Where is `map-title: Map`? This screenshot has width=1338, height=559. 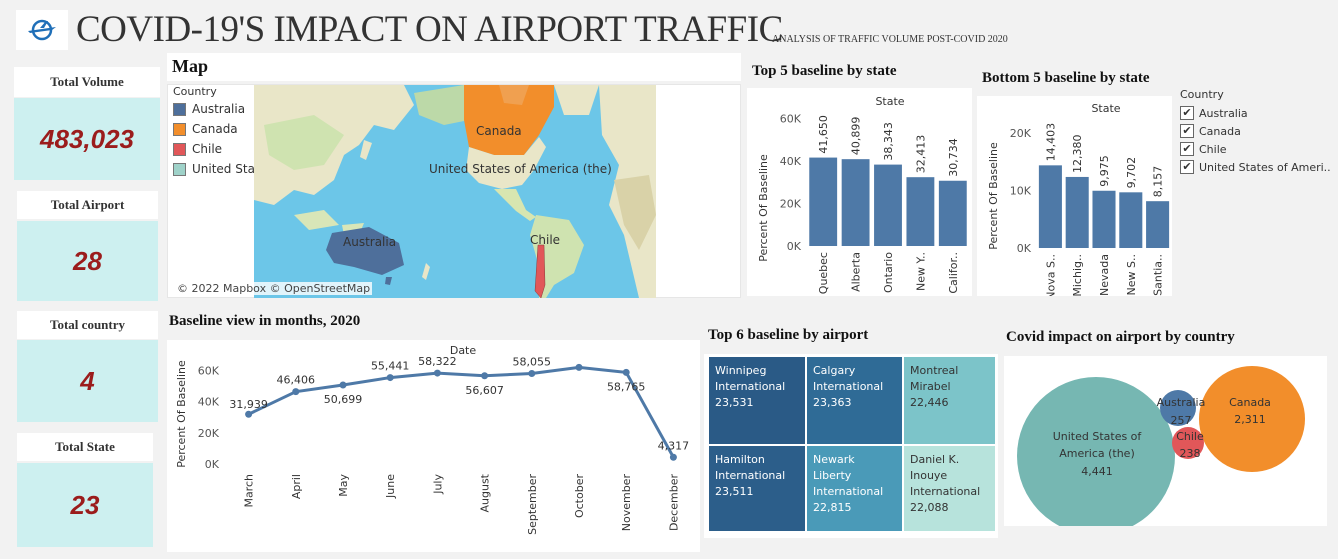 map-title: Map is located at coordinates (190, 66).